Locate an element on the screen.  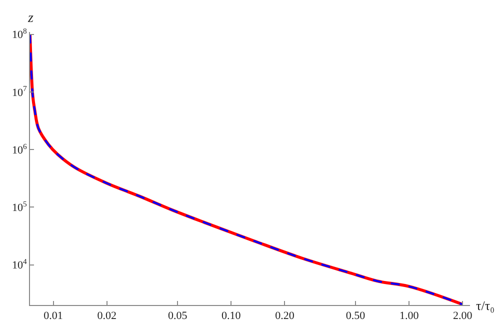
y-tick-label: 10$^{4}$ is located at coordinates (19, 264).